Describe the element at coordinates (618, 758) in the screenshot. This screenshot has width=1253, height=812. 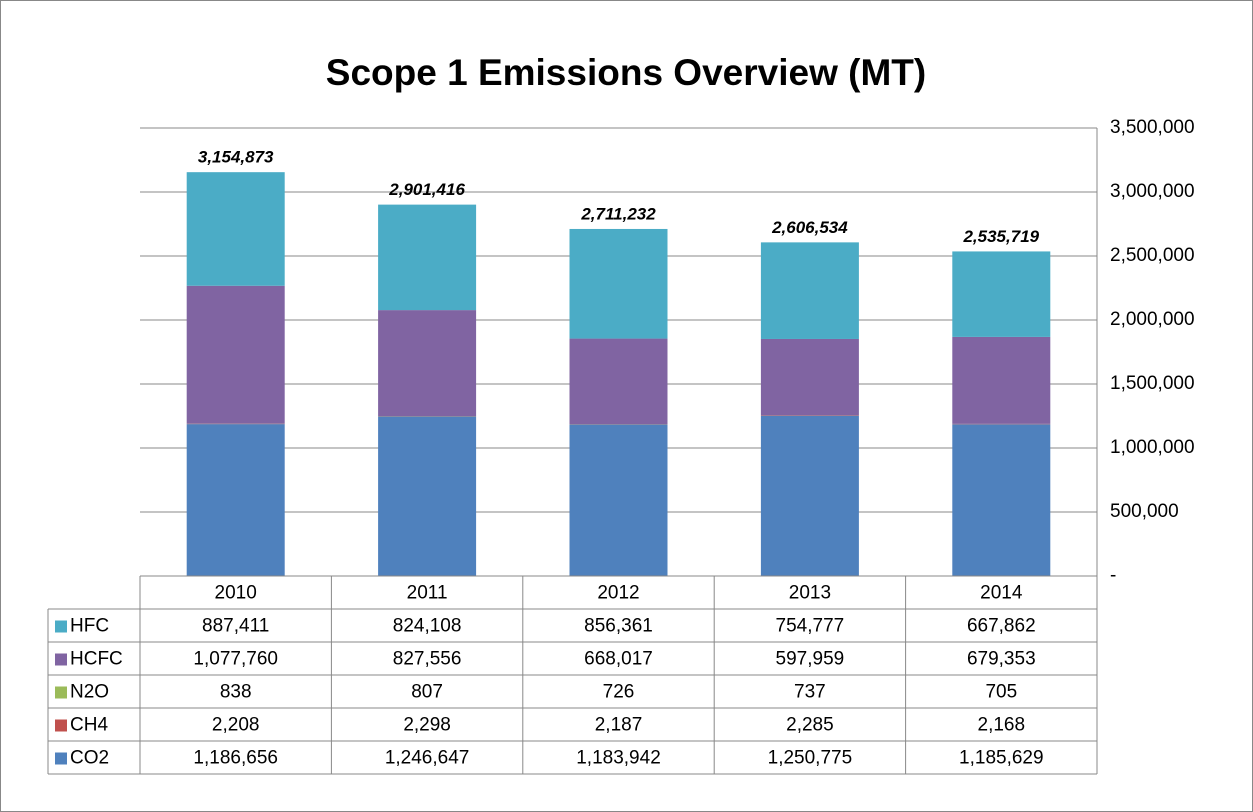
I see `table-cell: 1,183,942` at that location.